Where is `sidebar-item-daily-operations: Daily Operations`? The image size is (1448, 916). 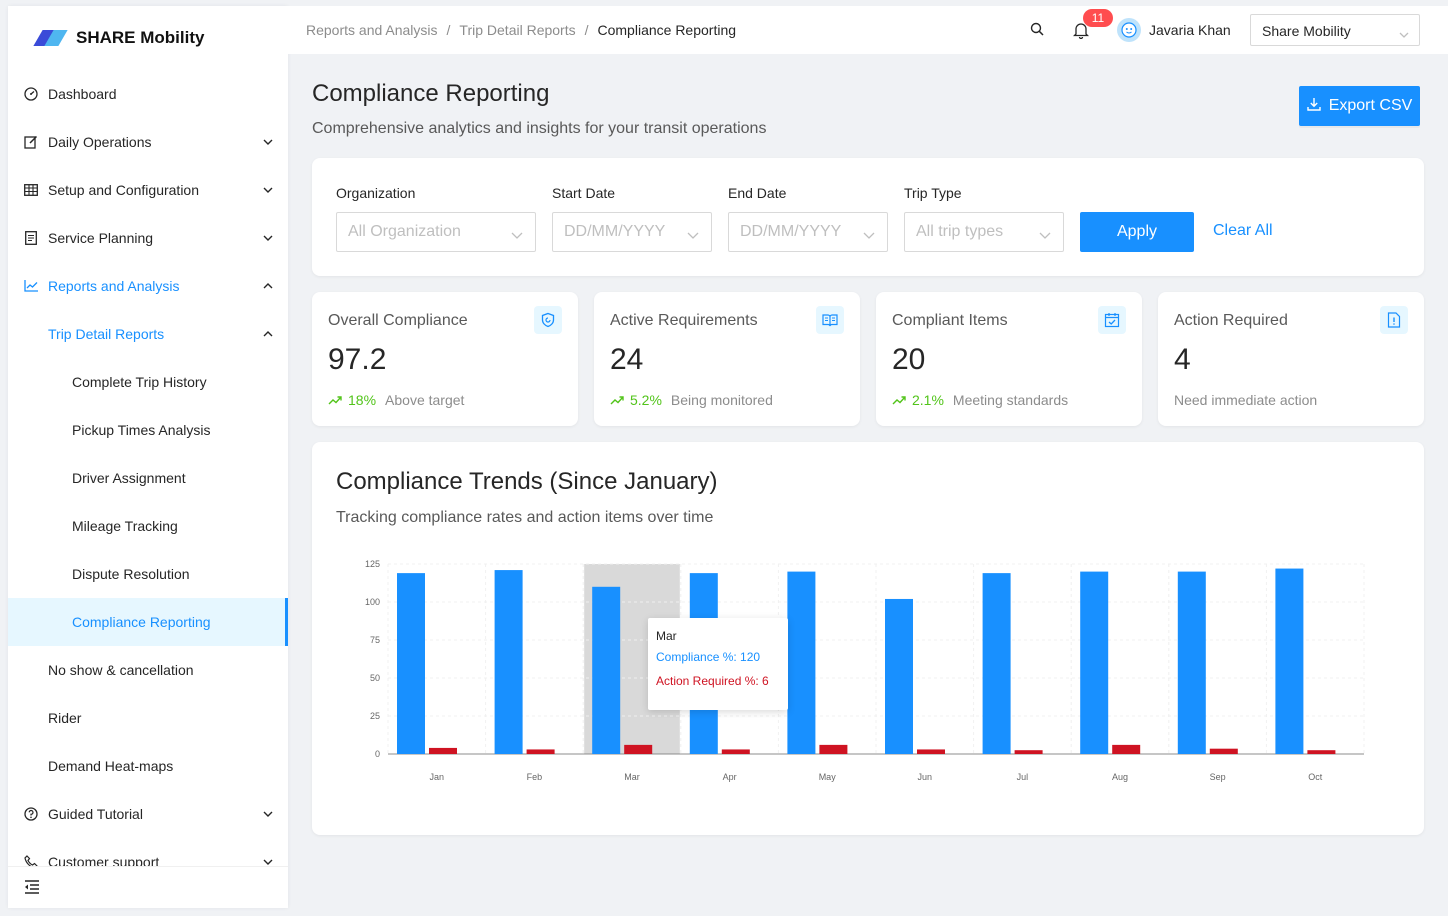
sidebar-item-daily-operations: Daily Operations is located at coordinates (148, 142).